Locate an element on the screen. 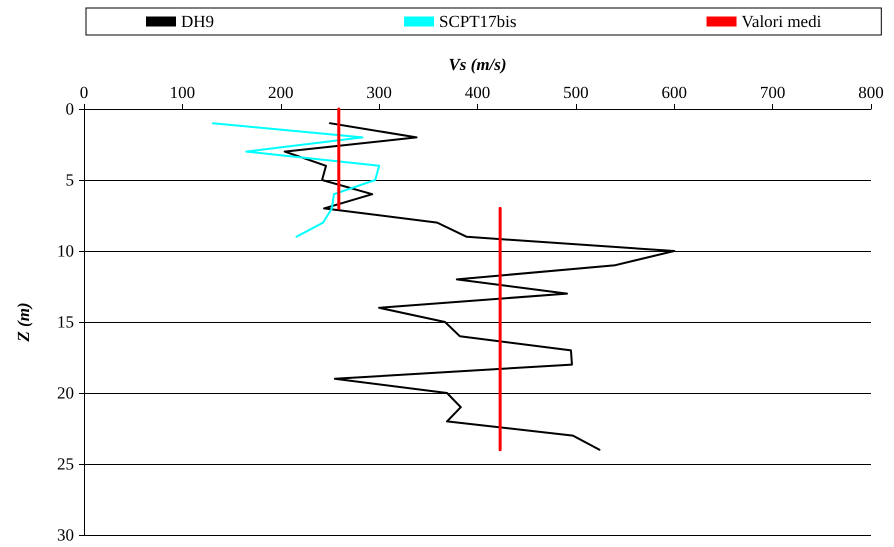  x-tick-label: 100 is located at coordinates (183, 92).